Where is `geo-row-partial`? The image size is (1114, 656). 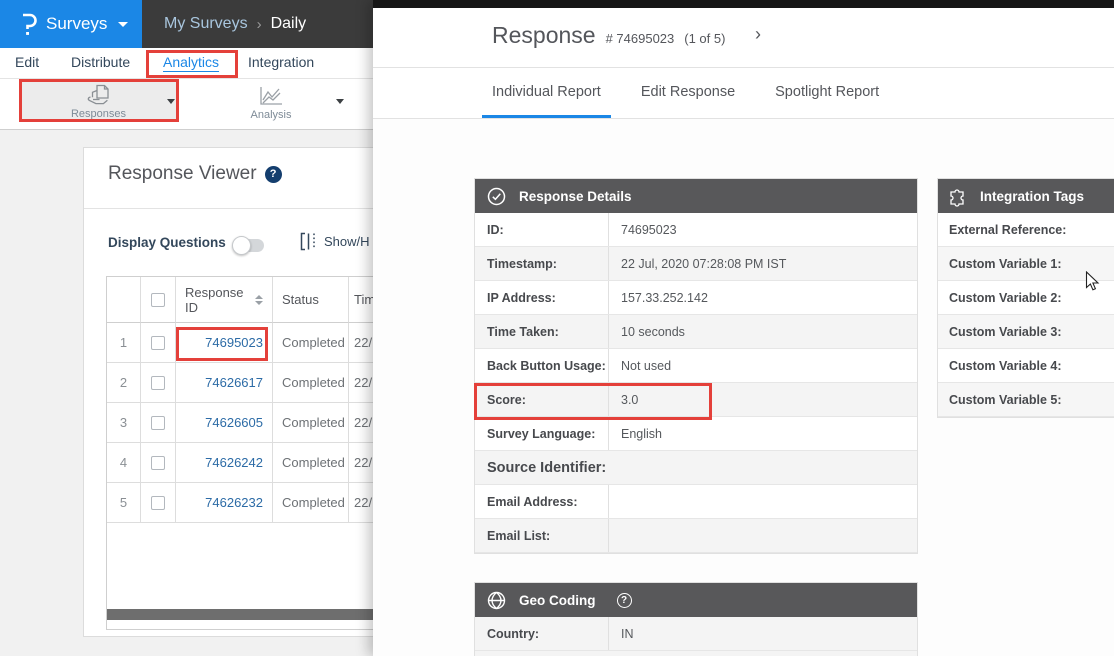 geo-row-partial is located at coordinates (696, 653).